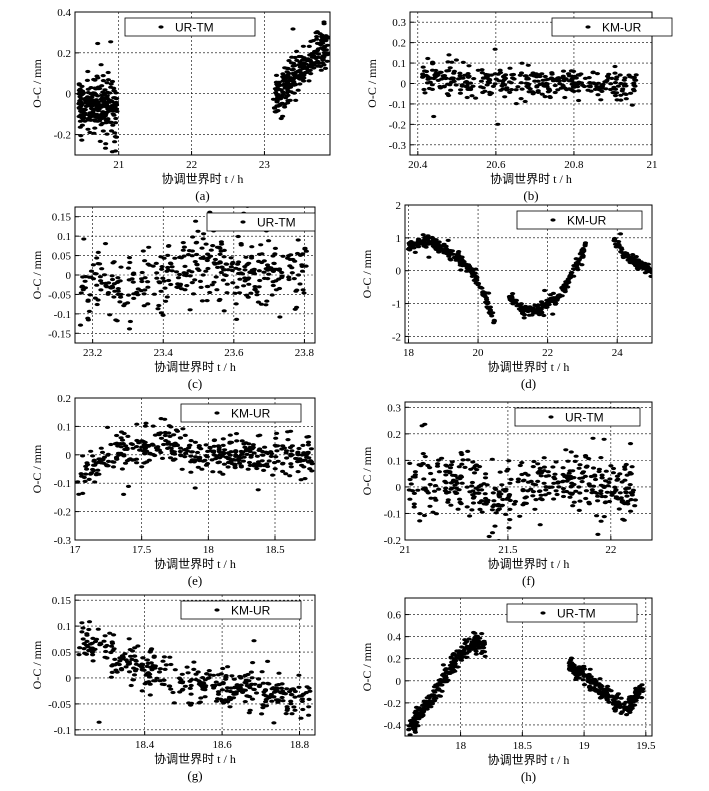 The height and width of the screenshot is (791, 709). What do you see at coordinates (528, 580) in the screenshot?
I see `panel-label: (f)` at bounding box center [528, 580].